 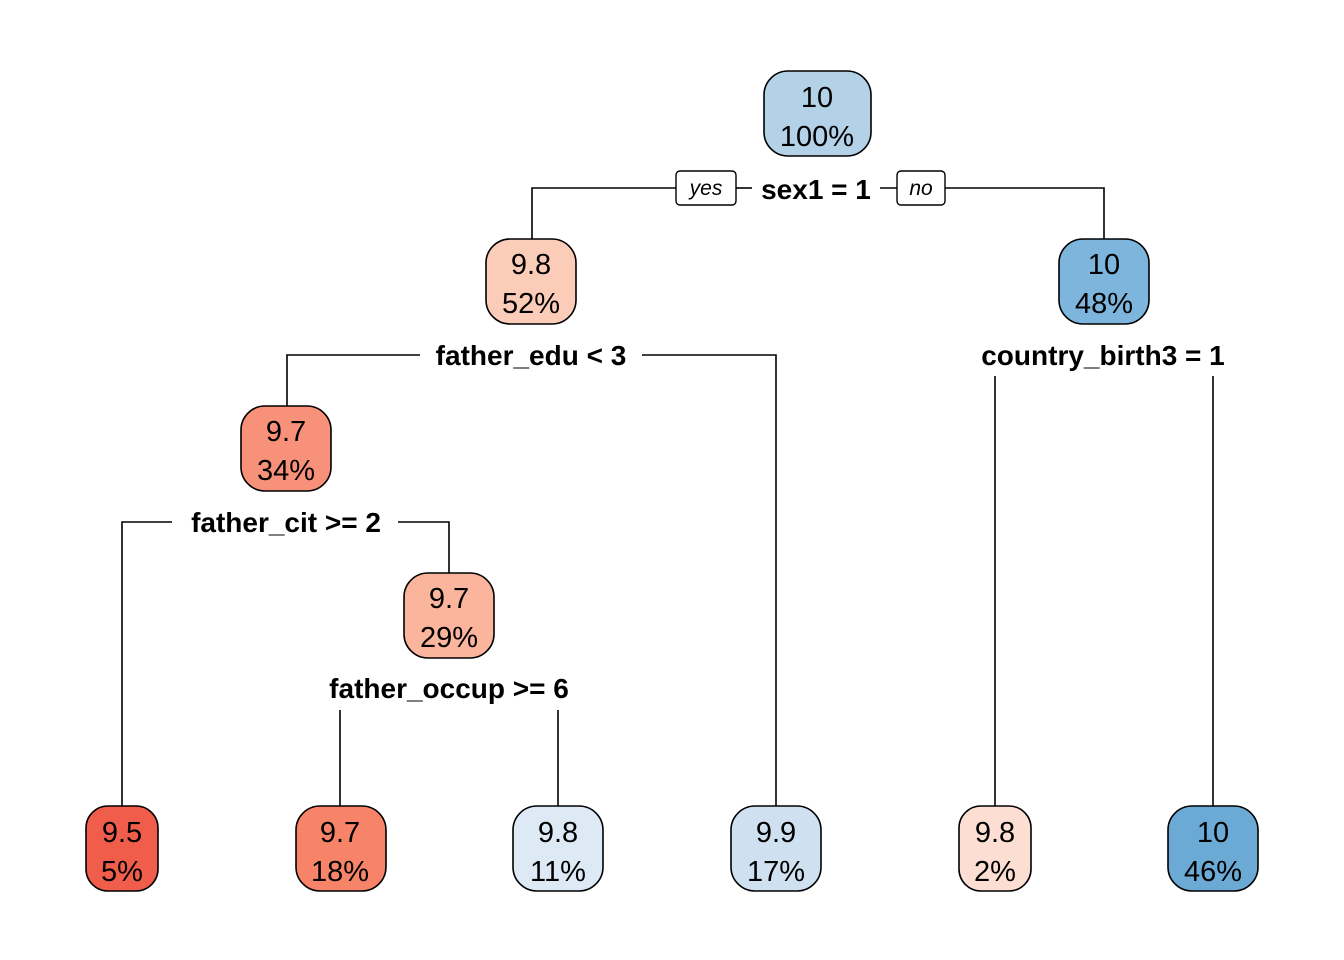 I want to click on yes-tag-label: yes, so click(x=705, y=188).